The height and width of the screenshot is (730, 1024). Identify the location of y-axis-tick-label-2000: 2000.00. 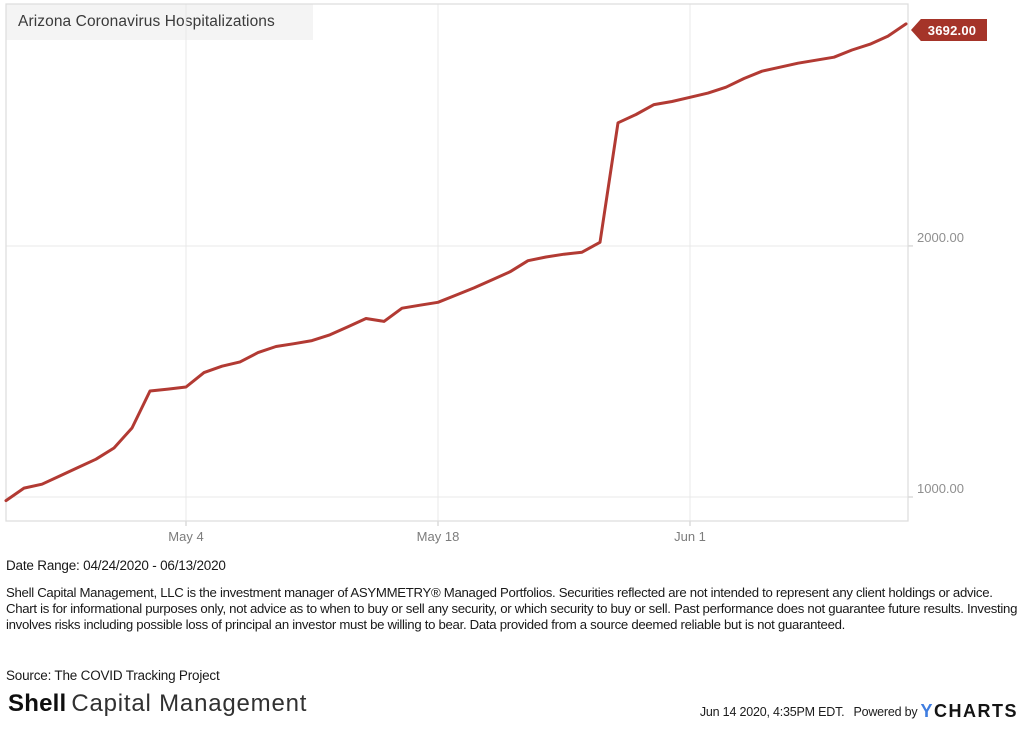
(940, 237).